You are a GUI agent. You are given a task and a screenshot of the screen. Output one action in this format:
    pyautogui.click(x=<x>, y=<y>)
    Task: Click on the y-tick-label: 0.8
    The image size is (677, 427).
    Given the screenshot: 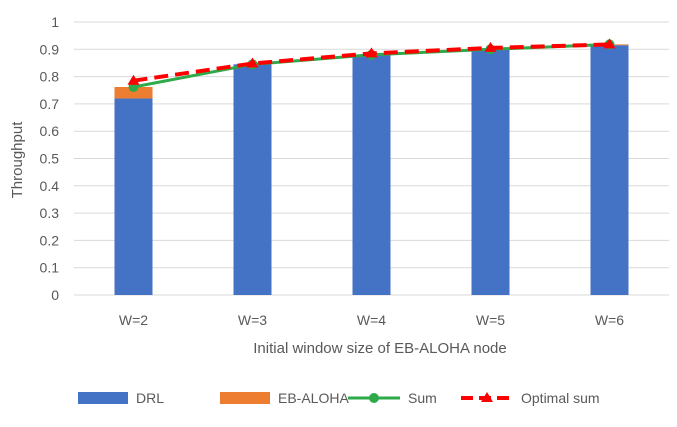 What is the action you would take?
    pyautogui.click(x=50, y=77)
    